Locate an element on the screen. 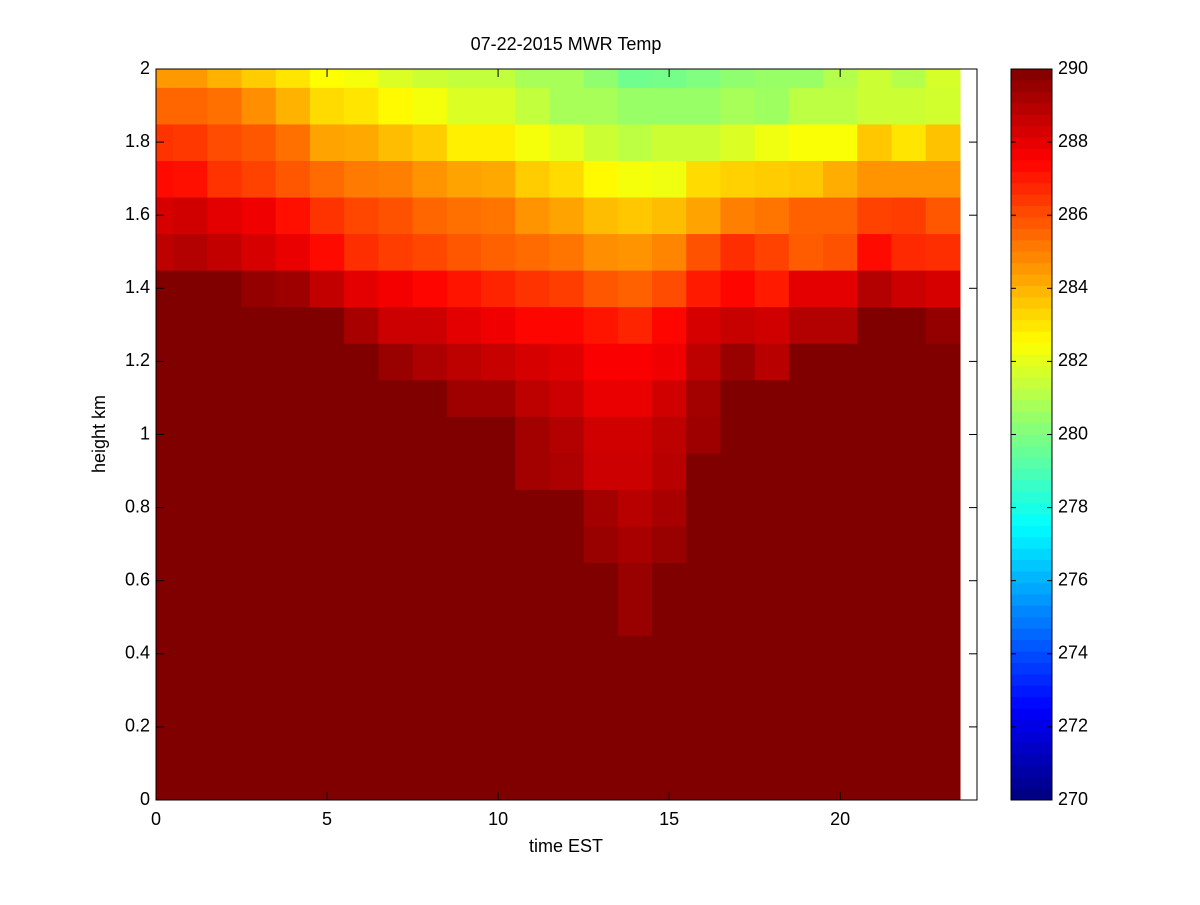 This screenshot has height=905, width=1200. y-tick-label: 1.4 is located at coordinates (137, 287).